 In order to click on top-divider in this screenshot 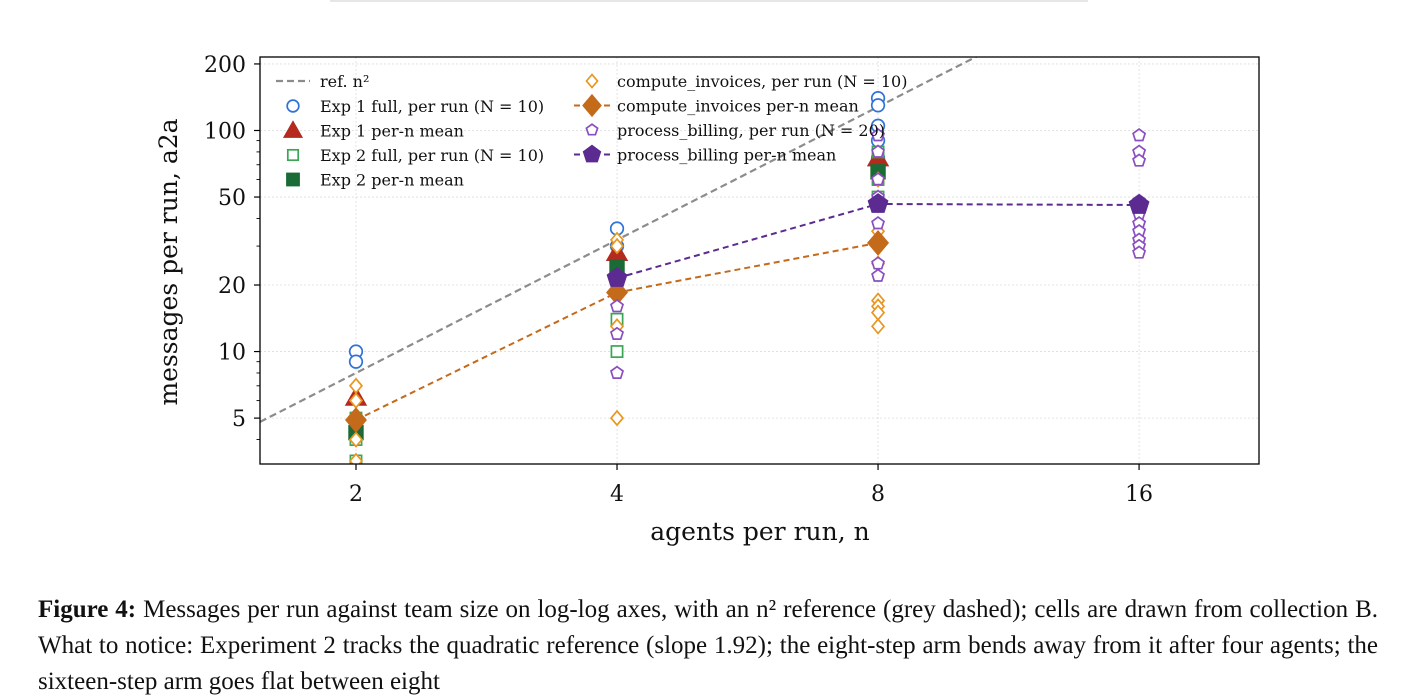, I will do `click(709, 1)`.